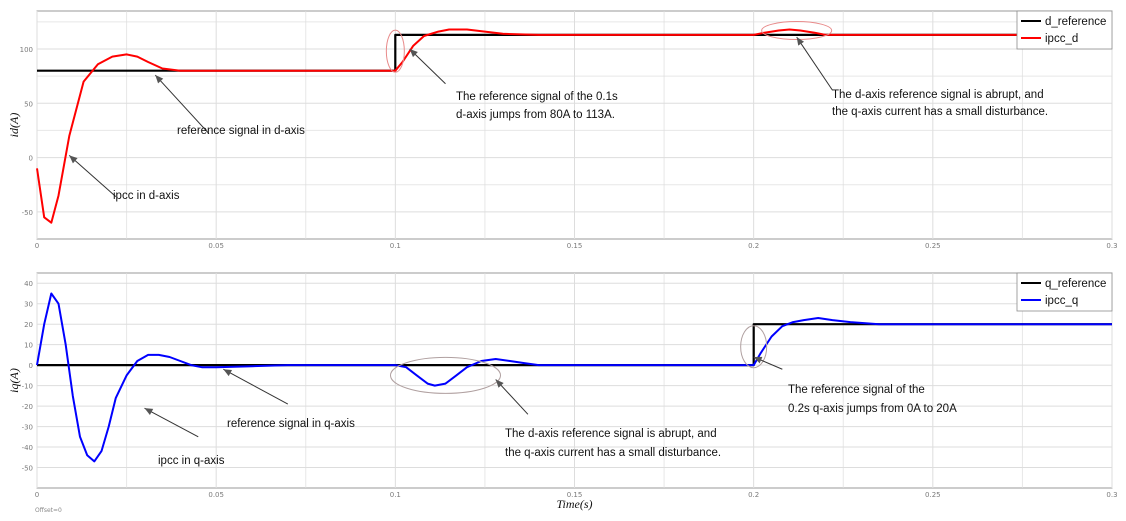 The image size is (1126, 521). Describe the element at coordinates (14, 380) in the screenshot. I see `y-axis-label: iq(A)` at that location.